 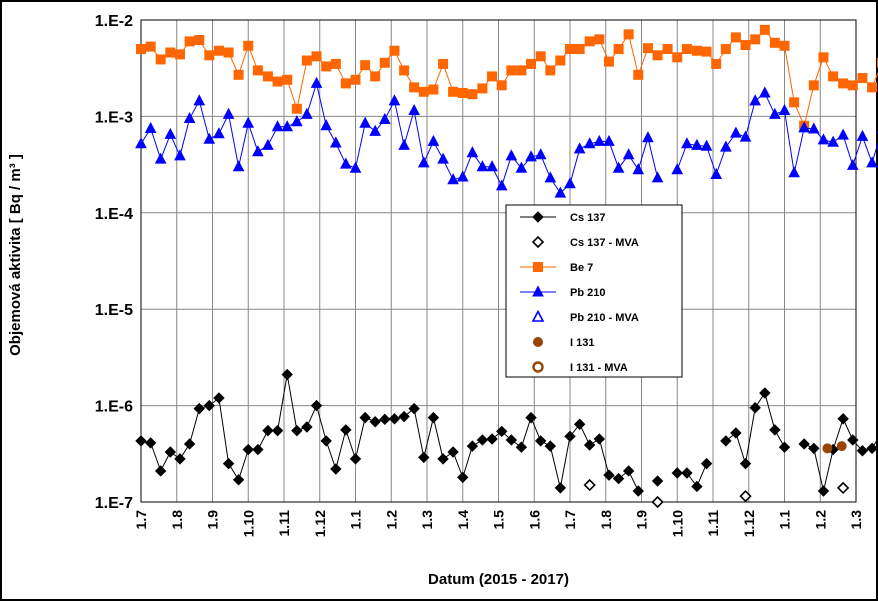 What do you see at coordinates (713, 523) in the screenshot?
I see `x-tick-label: 1.11` at bounding box center [713, 523].